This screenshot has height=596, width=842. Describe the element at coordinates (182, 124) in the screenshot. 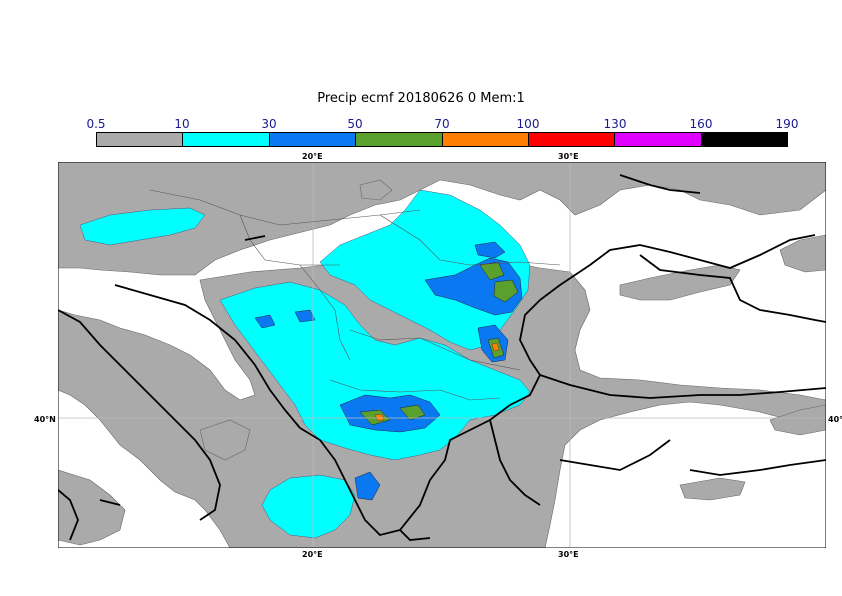

I see `colorbar-label-1: 10` at that location.